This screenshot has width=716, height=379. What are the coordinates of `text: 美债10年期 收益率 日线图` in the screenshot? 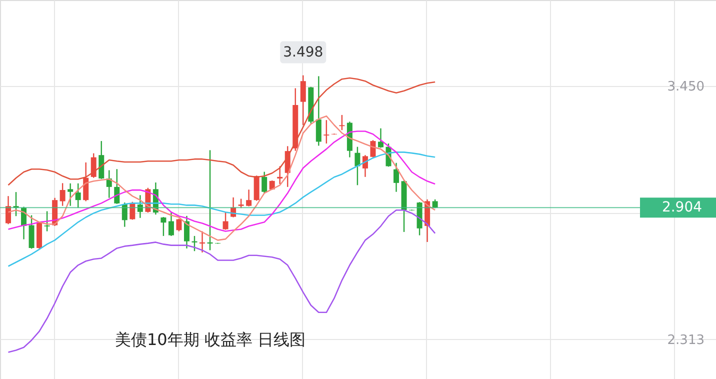 It's located at (210, 339).